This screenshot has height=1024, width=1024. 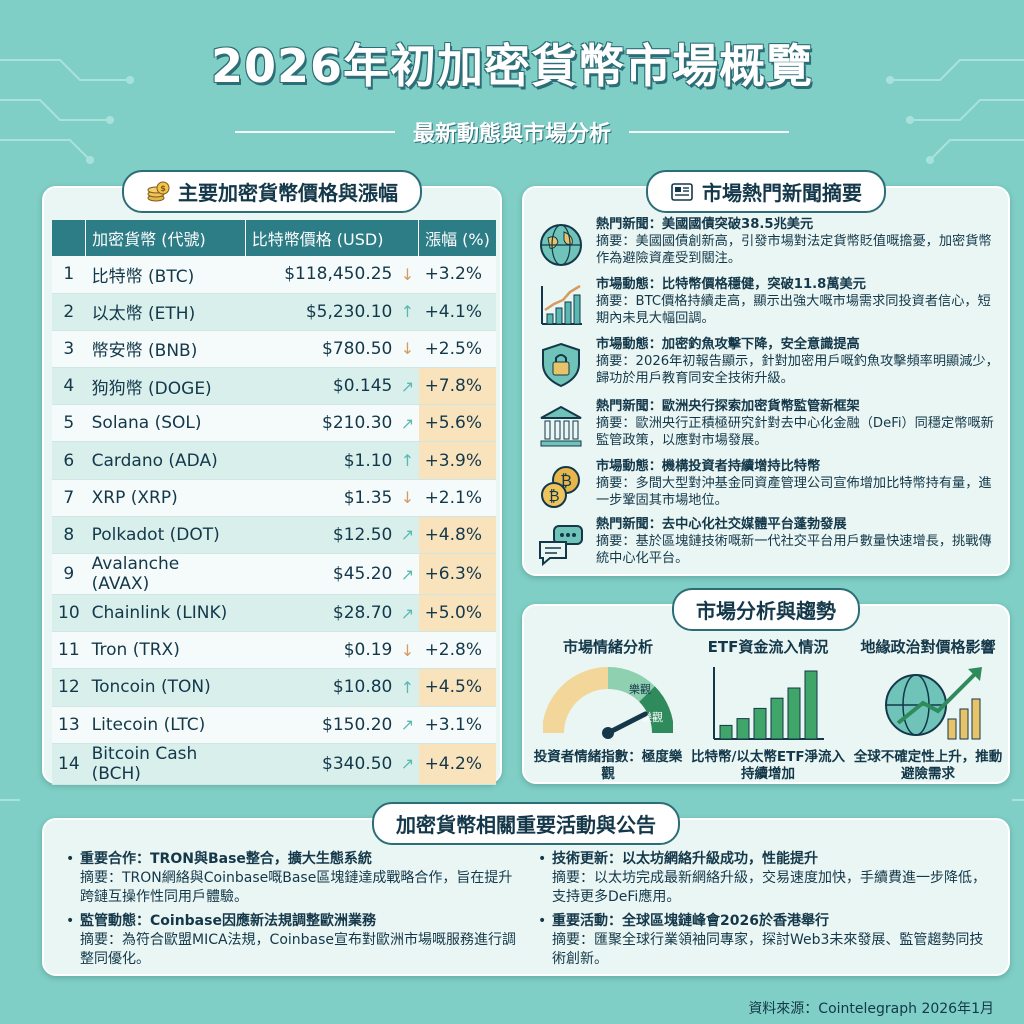 I want to click on change-cell: +2.5%, so click(x=457, y=349).